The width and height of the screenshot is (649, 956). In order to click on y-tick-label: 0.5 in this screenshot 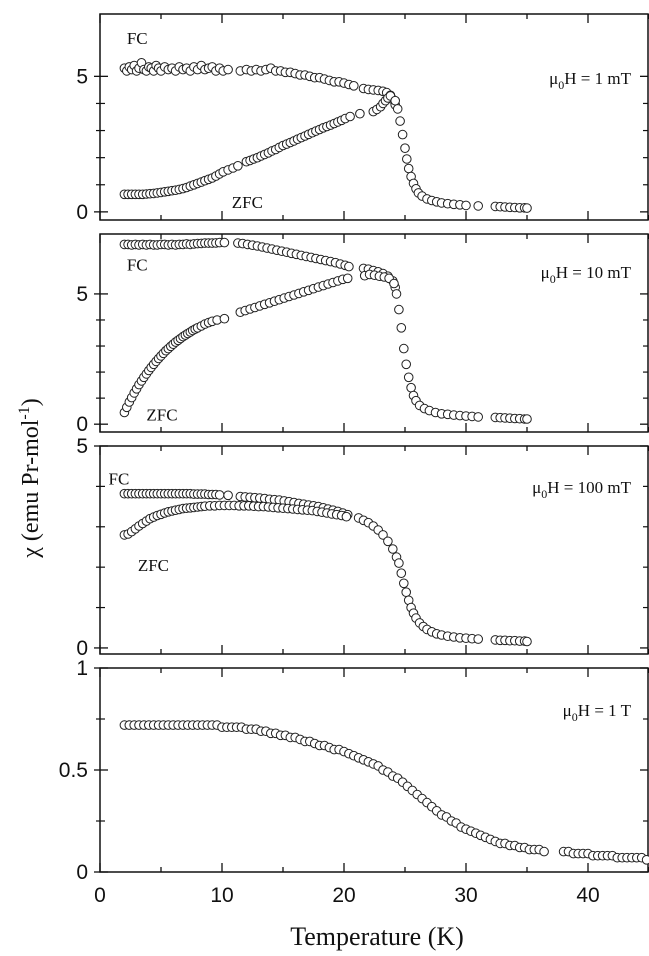, I will do `click(73, 770)`.